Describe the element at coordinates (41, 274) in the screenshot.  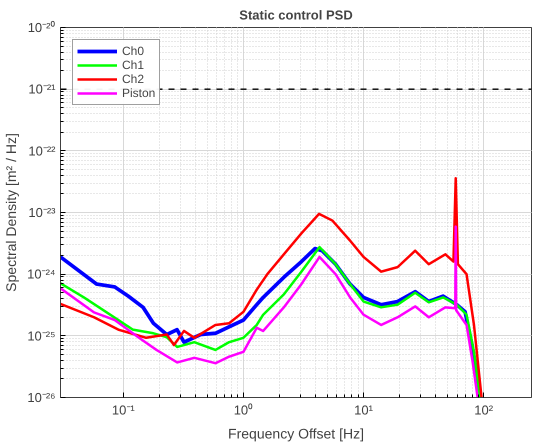
I see `y-tick-label: 10⁻²⁴` at that location.